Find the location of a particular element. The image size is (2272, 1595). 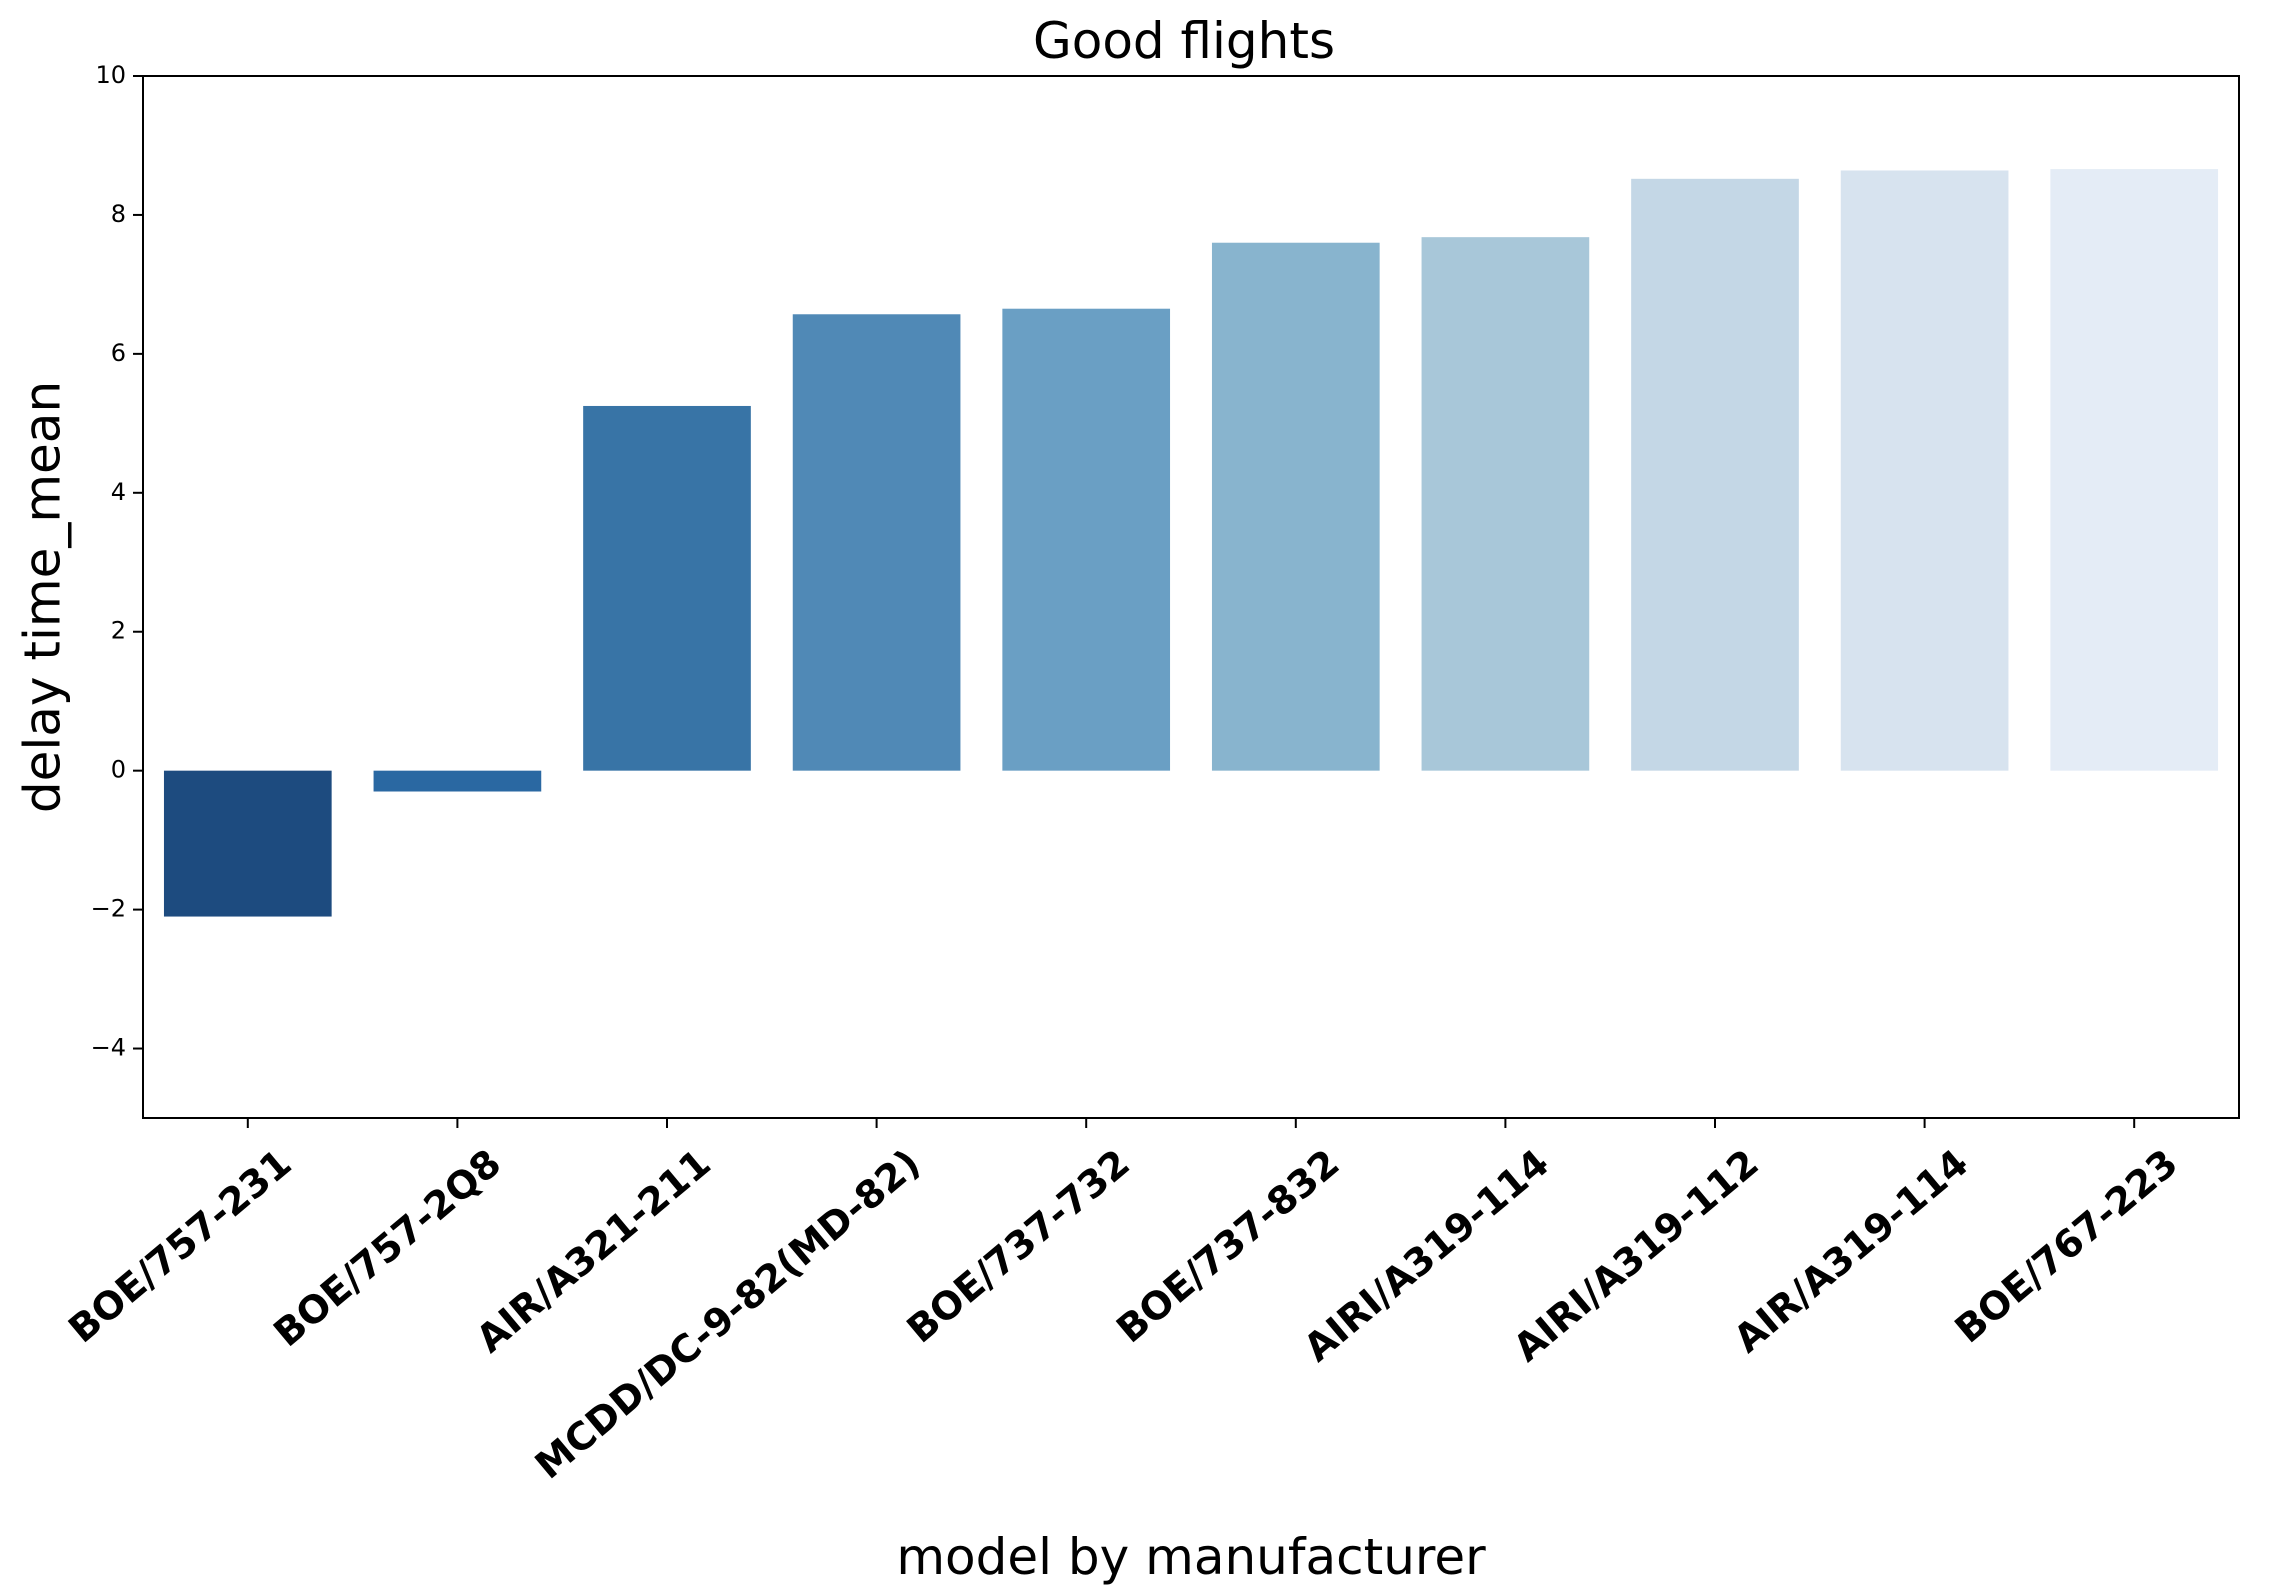

y-tick-label: −2 is located at coordinates (108, 909).